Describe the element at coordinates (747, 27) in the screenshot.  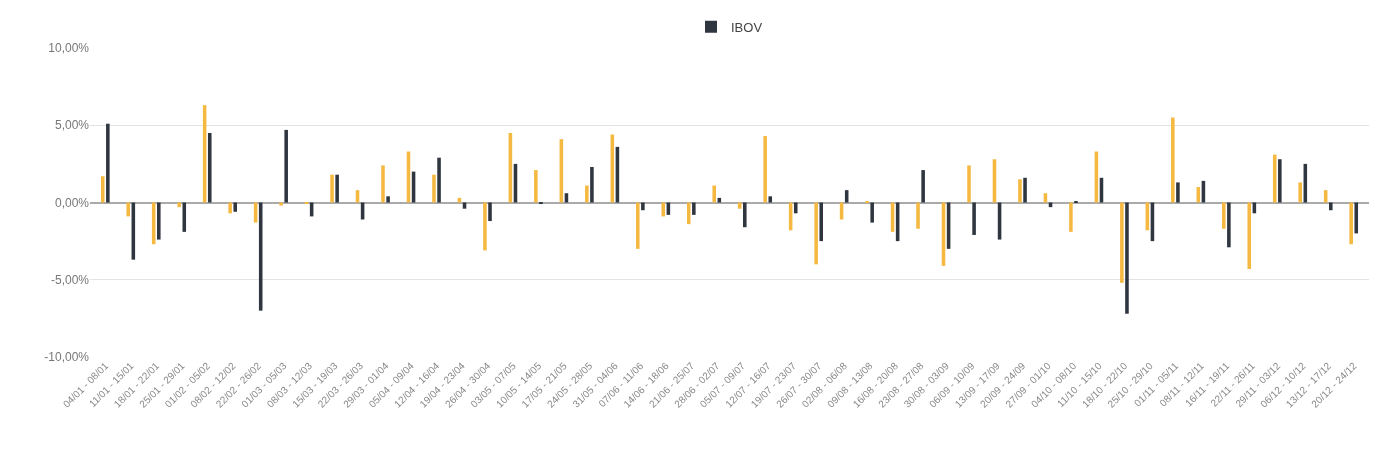
I see `legend-label: IBOV` at that location.